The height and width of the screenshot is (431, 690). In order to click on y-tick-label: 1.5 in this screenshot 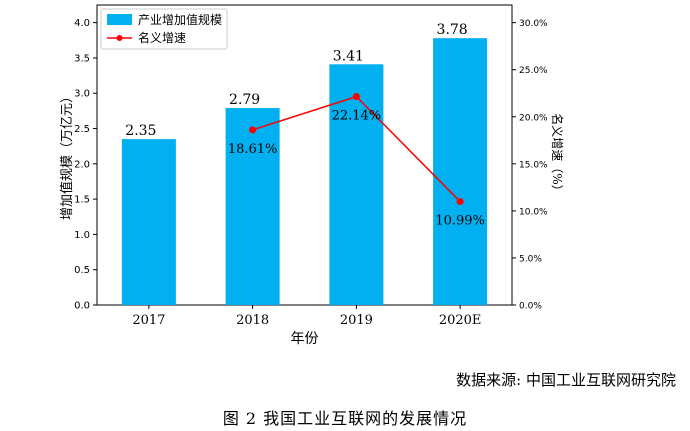, I will do `click(82, 200)`.